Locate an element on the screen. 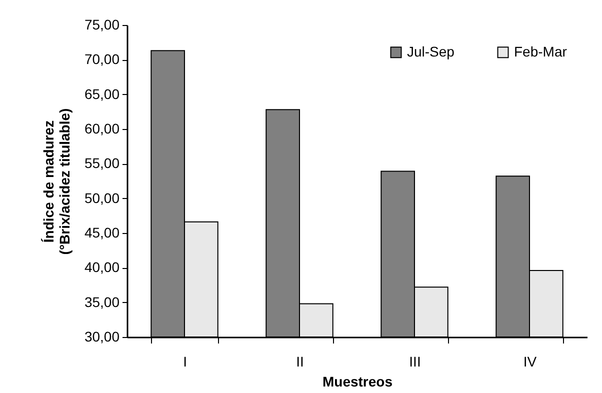 Image resolution: width=602 pixels, height=393 pixels. y-tick-label: 30,00 is located at coordinates (102, 336).